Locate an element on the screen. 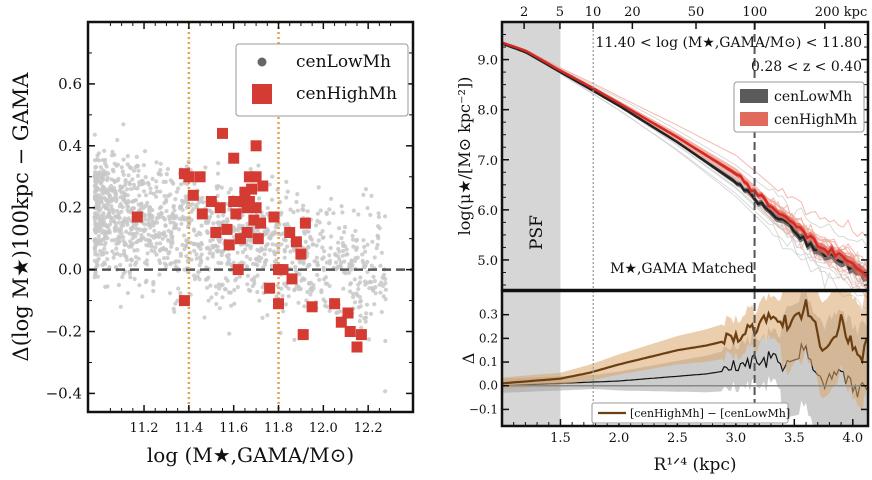 This screenshot has width=872, height=480. y-tick-label: 6.0 is located at coordinates (487, 211).